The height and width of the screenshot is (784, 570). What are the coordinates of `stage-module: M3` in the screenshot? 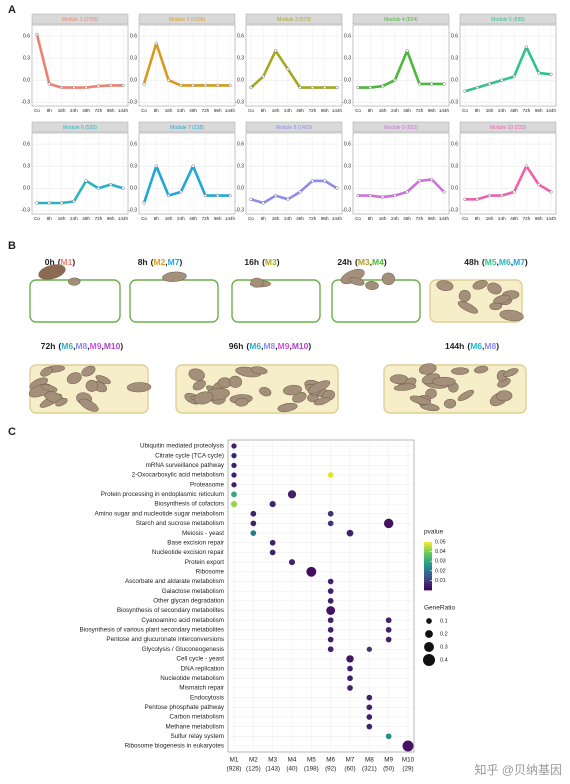 It's located at (364, 262).